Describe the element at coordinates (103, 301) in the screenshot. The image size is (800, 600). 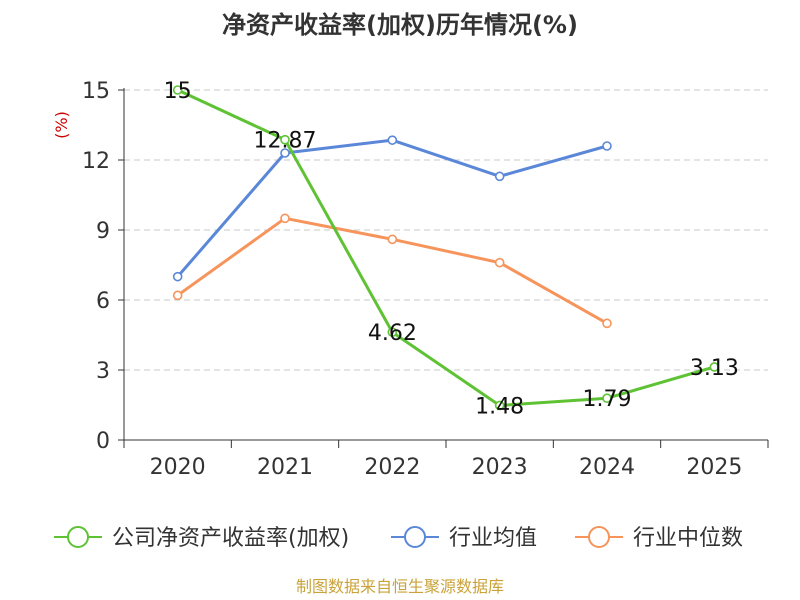
I see `y-tick-label: 6` at that location.